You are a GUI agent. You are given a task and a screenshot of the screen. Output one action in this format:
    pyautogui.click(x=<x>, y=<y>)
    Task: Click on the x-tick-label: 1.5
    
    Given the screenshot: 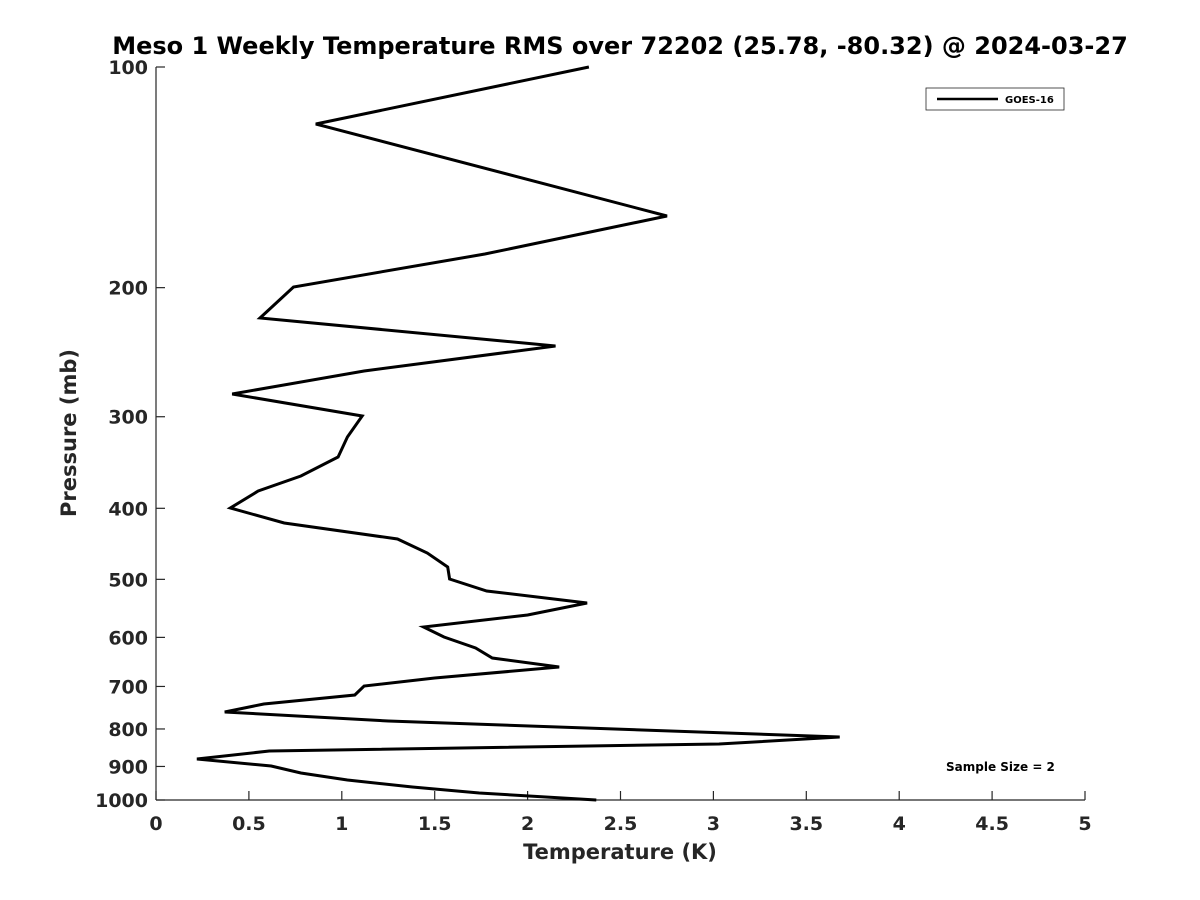 What is the action you would take?
    pyautogui.click(x=435, y=824)
    